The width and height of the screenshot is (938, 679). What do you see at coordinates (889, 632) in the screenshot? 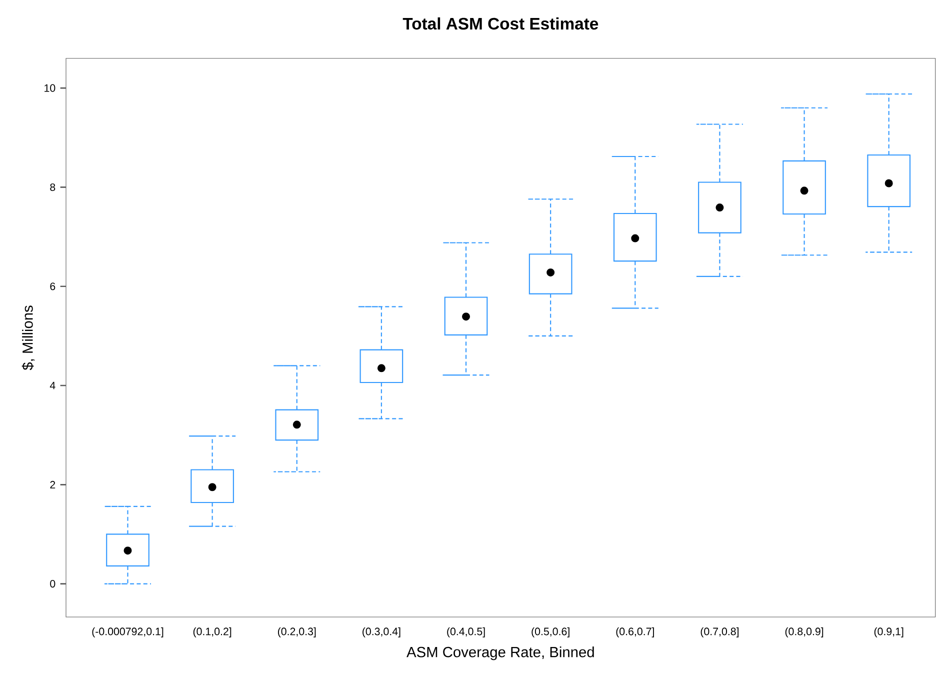
I see `x-tick-label: (0.9,1]` at bounding box center [889, 632].